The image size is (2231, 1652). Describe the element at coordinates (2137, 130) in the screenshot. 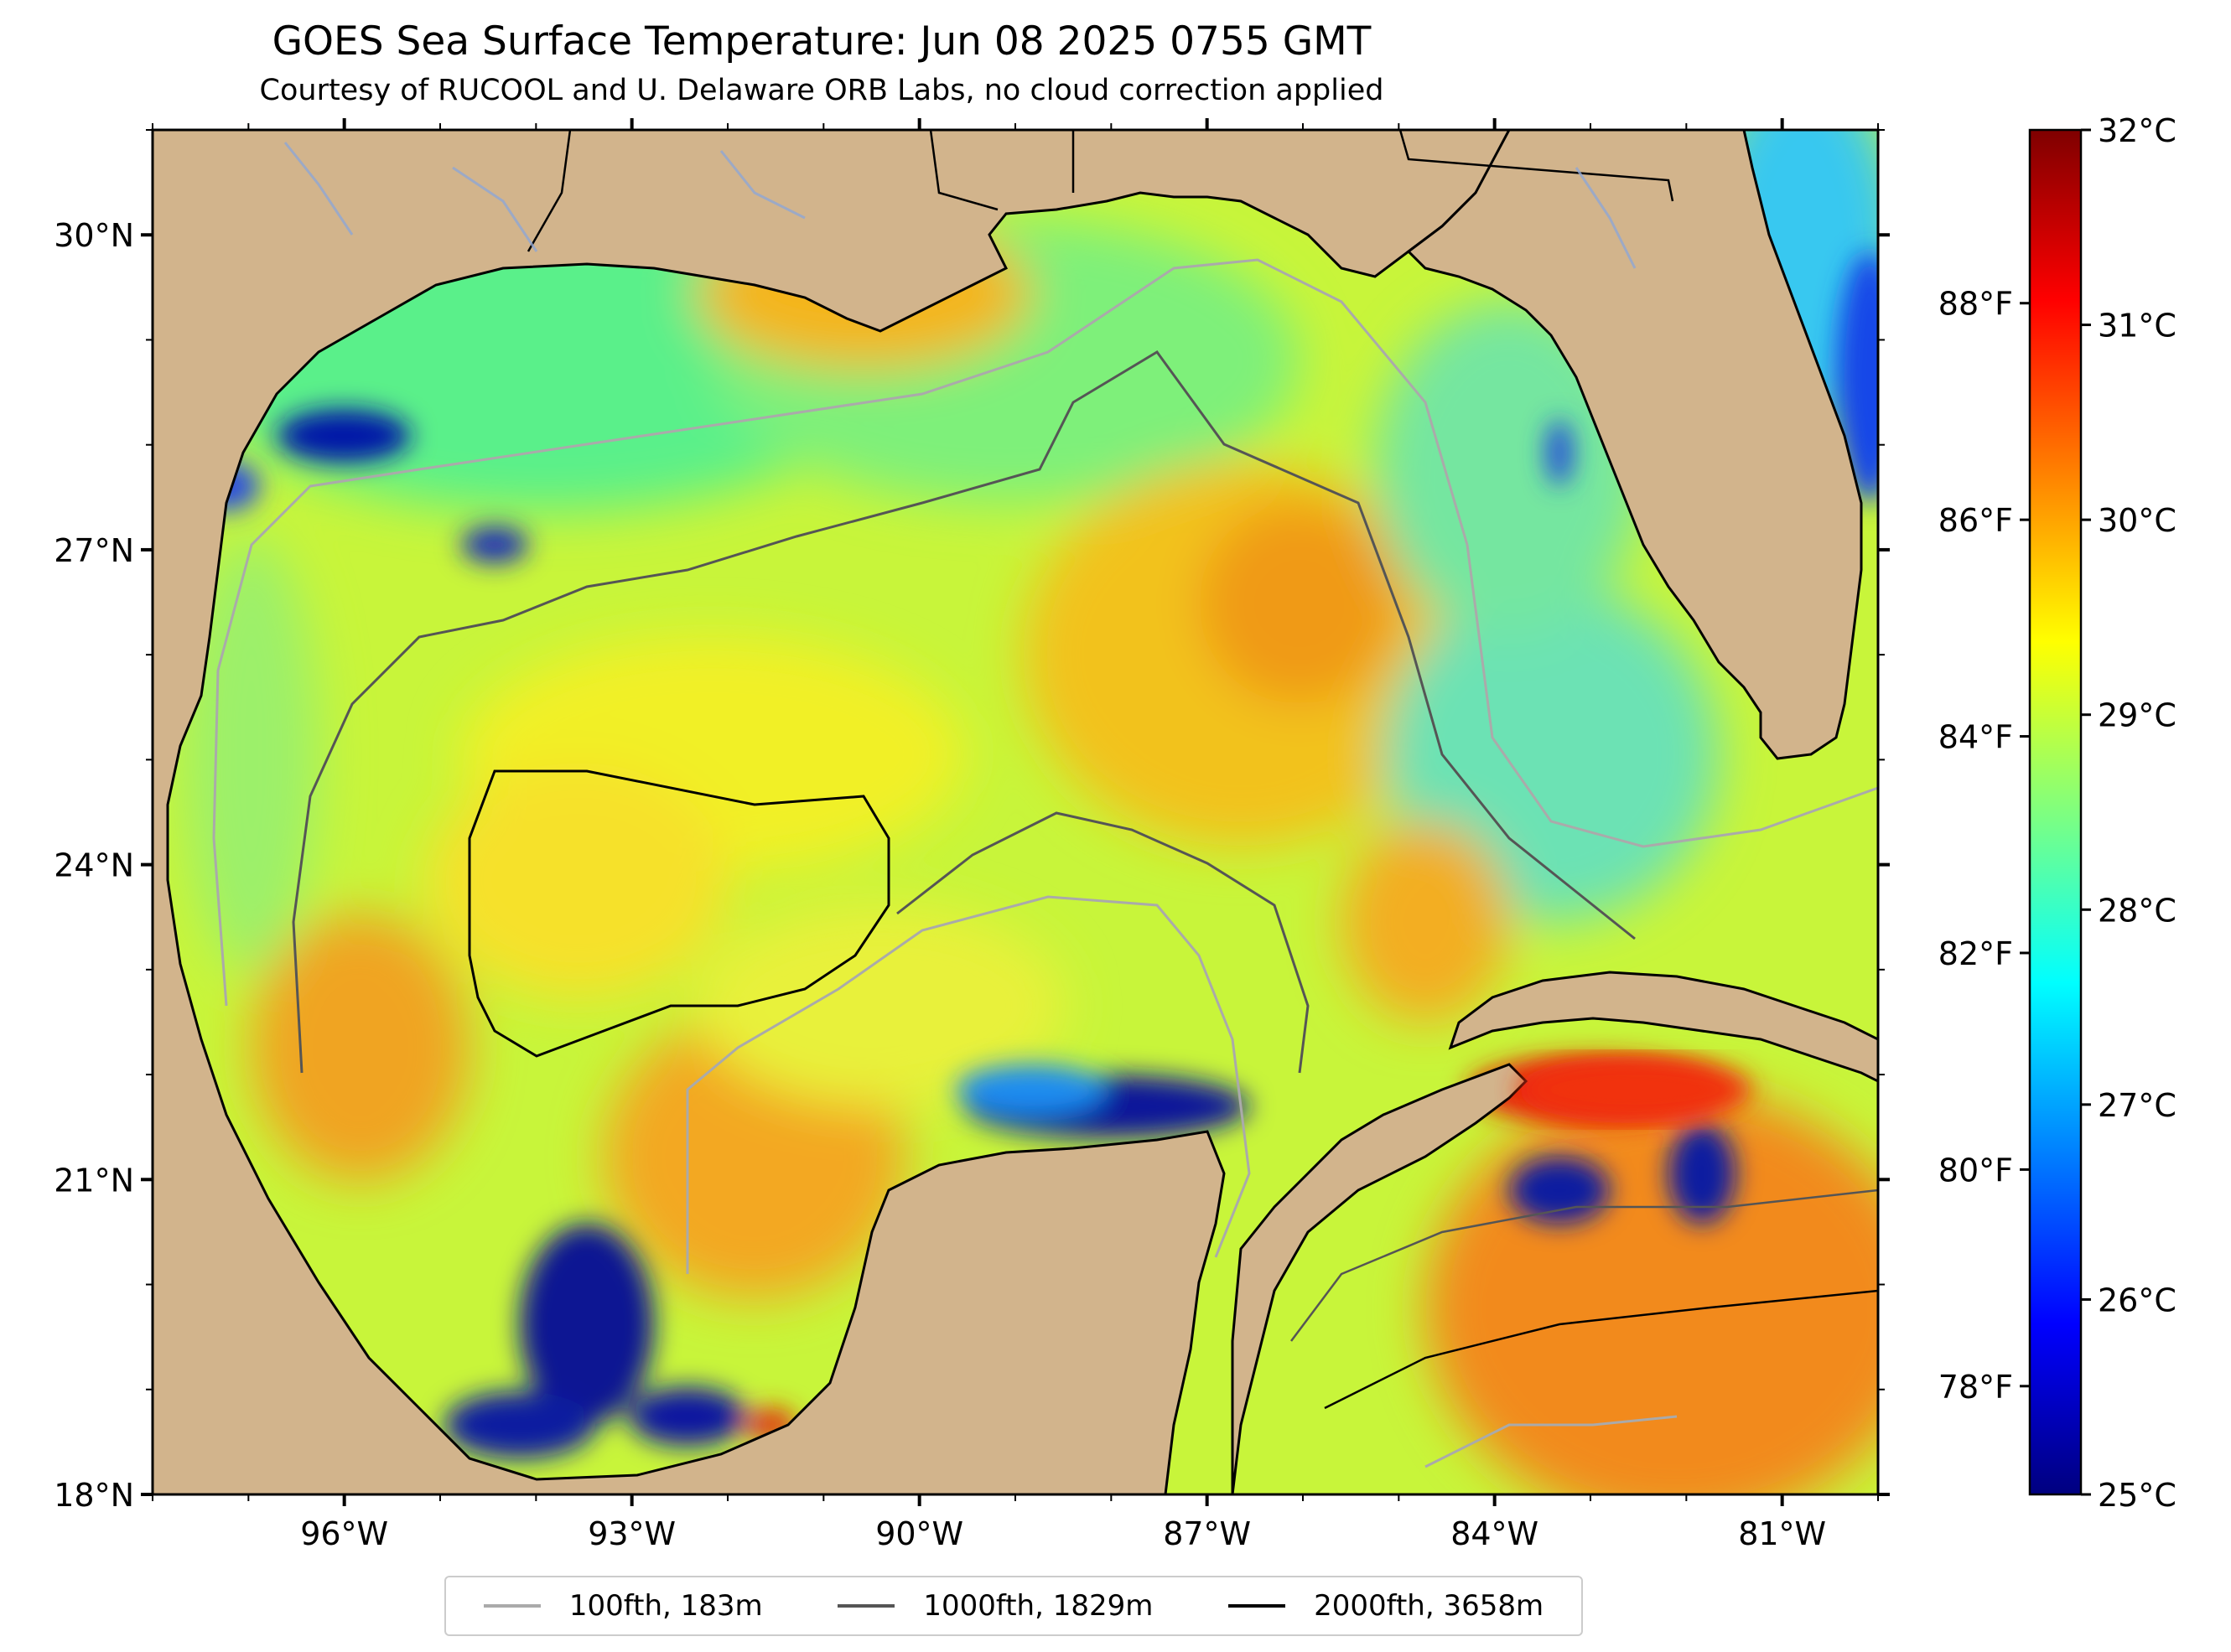

I see `colorbar-celsius-label: 32°C` at that location.